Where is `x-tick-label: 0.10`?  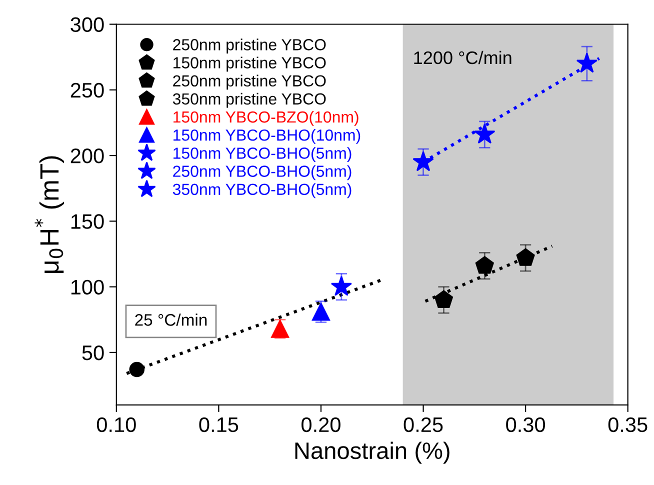 x-tick-label: 0.10 is located at coordinates (116, 424).